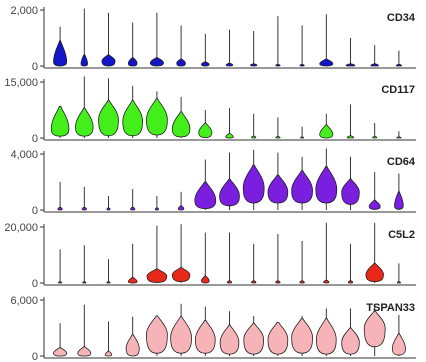  What do you see at coordinates (24, 11) in the screenshot?
I see `y-tick-label: 2,000` at bounding box center [24, 11].